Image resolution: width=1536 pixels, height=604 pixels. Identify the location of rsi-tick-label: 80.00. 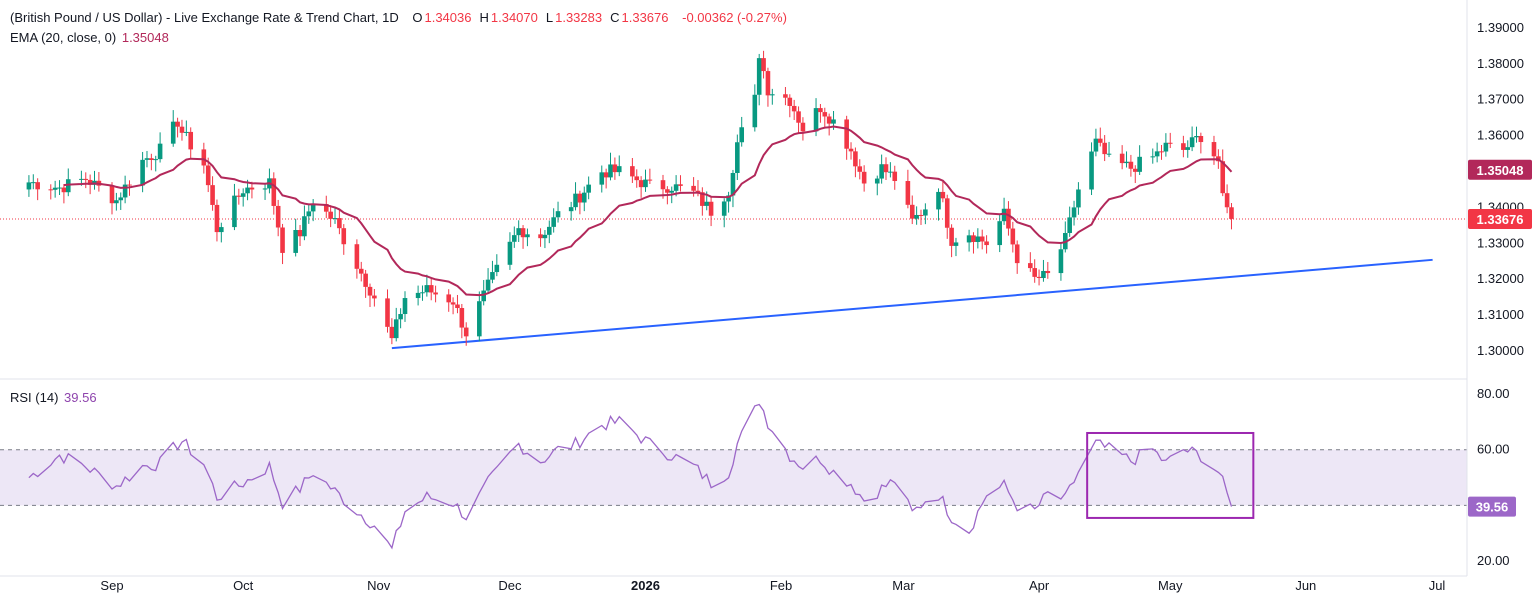
(1493, 393).